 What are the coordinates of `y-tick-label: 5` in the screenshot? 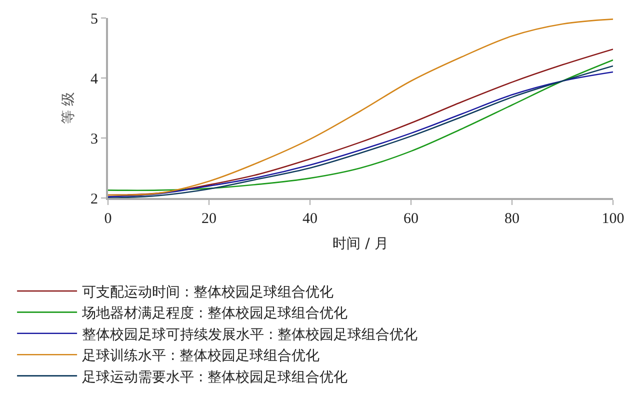 It's located at (94, 19).